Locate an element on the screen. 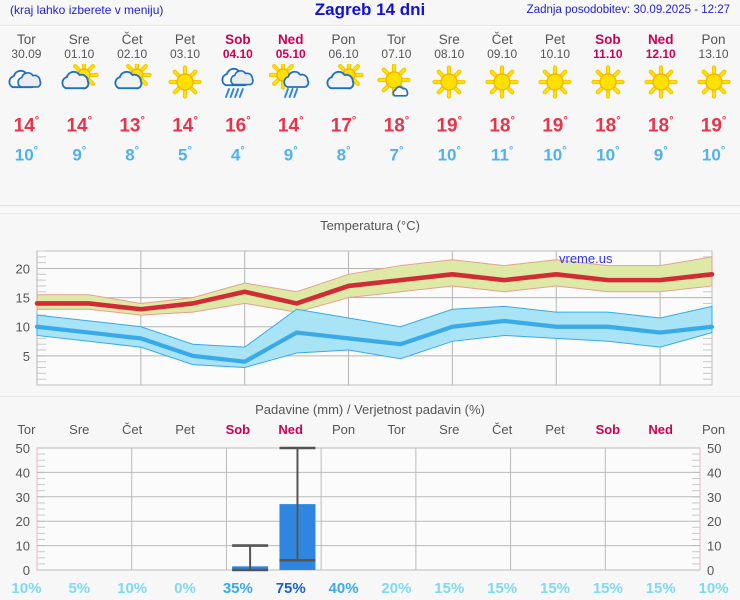 The image size is (740, 600). forecast-day-column: Pet 10.10 19° 10° is located at coordinates (555, 98).